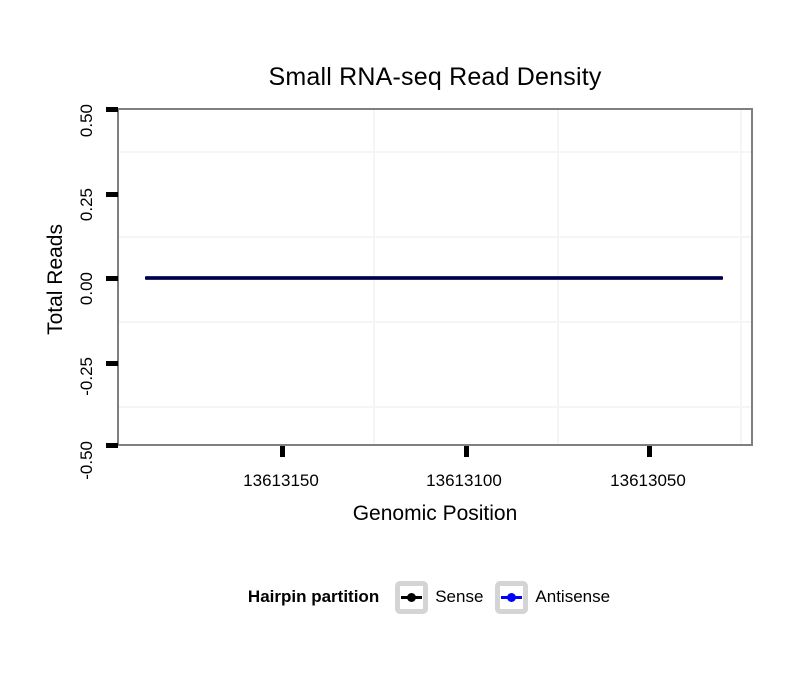 The height and width of the screenshot is (690, 810). Describe the element at coordinates (741, 277) in the screenshot. I see `gridline-minor-v` at that location.